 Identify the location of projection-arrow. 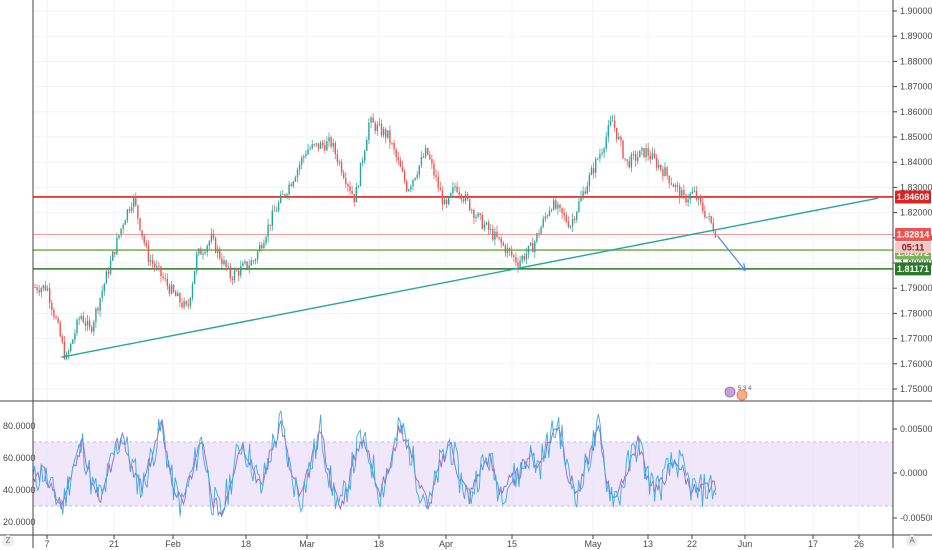
(731, 253).